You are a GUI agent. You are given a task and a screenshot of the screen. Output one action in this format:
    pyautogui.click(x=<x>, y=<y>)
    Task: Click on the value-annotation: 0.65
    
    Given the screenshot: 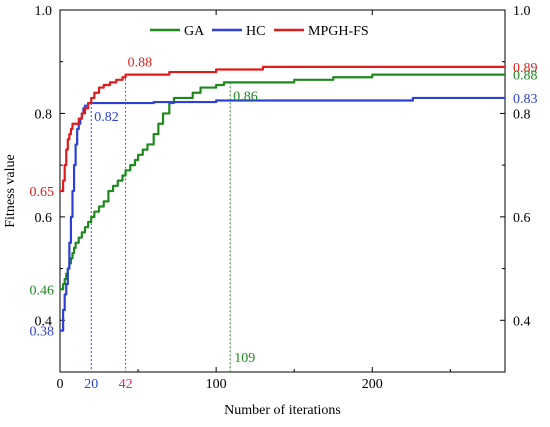 What is the action you would take?
    pyautogui.click(x=42, y=192)
    